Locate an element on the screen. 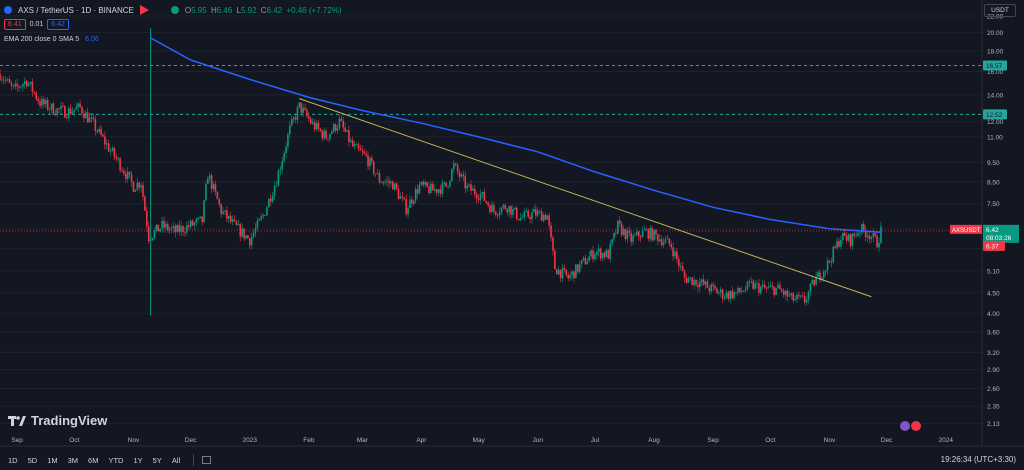 The image size is (1024, 470). buy-price-button: 6.42 is located at coordinates (58, 24).